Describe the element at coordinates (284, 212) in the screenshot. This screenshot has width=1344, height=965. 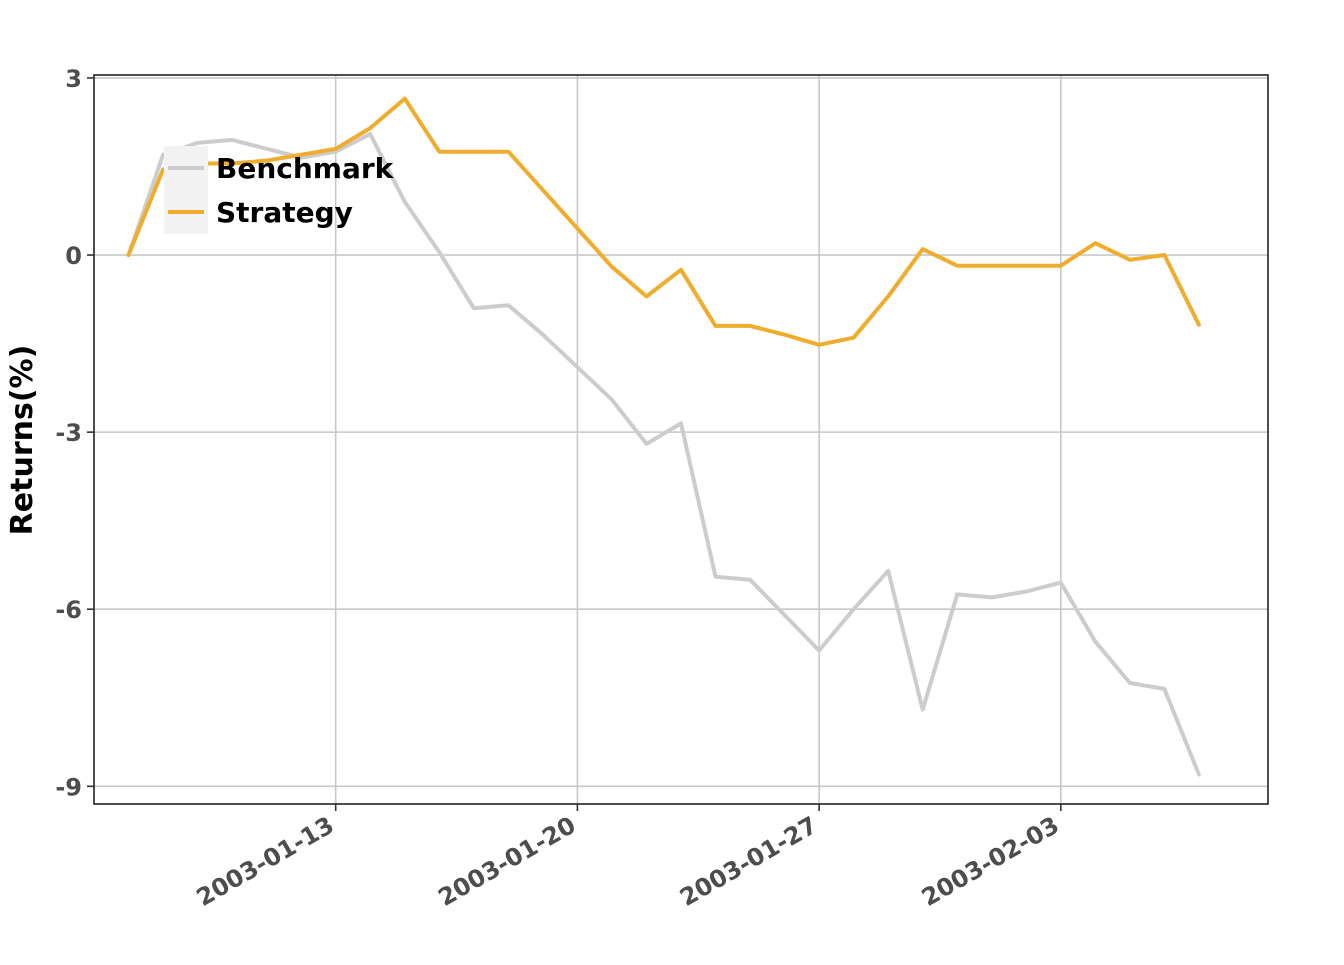
I see `legend-label-strategy: Strategy` at that location.